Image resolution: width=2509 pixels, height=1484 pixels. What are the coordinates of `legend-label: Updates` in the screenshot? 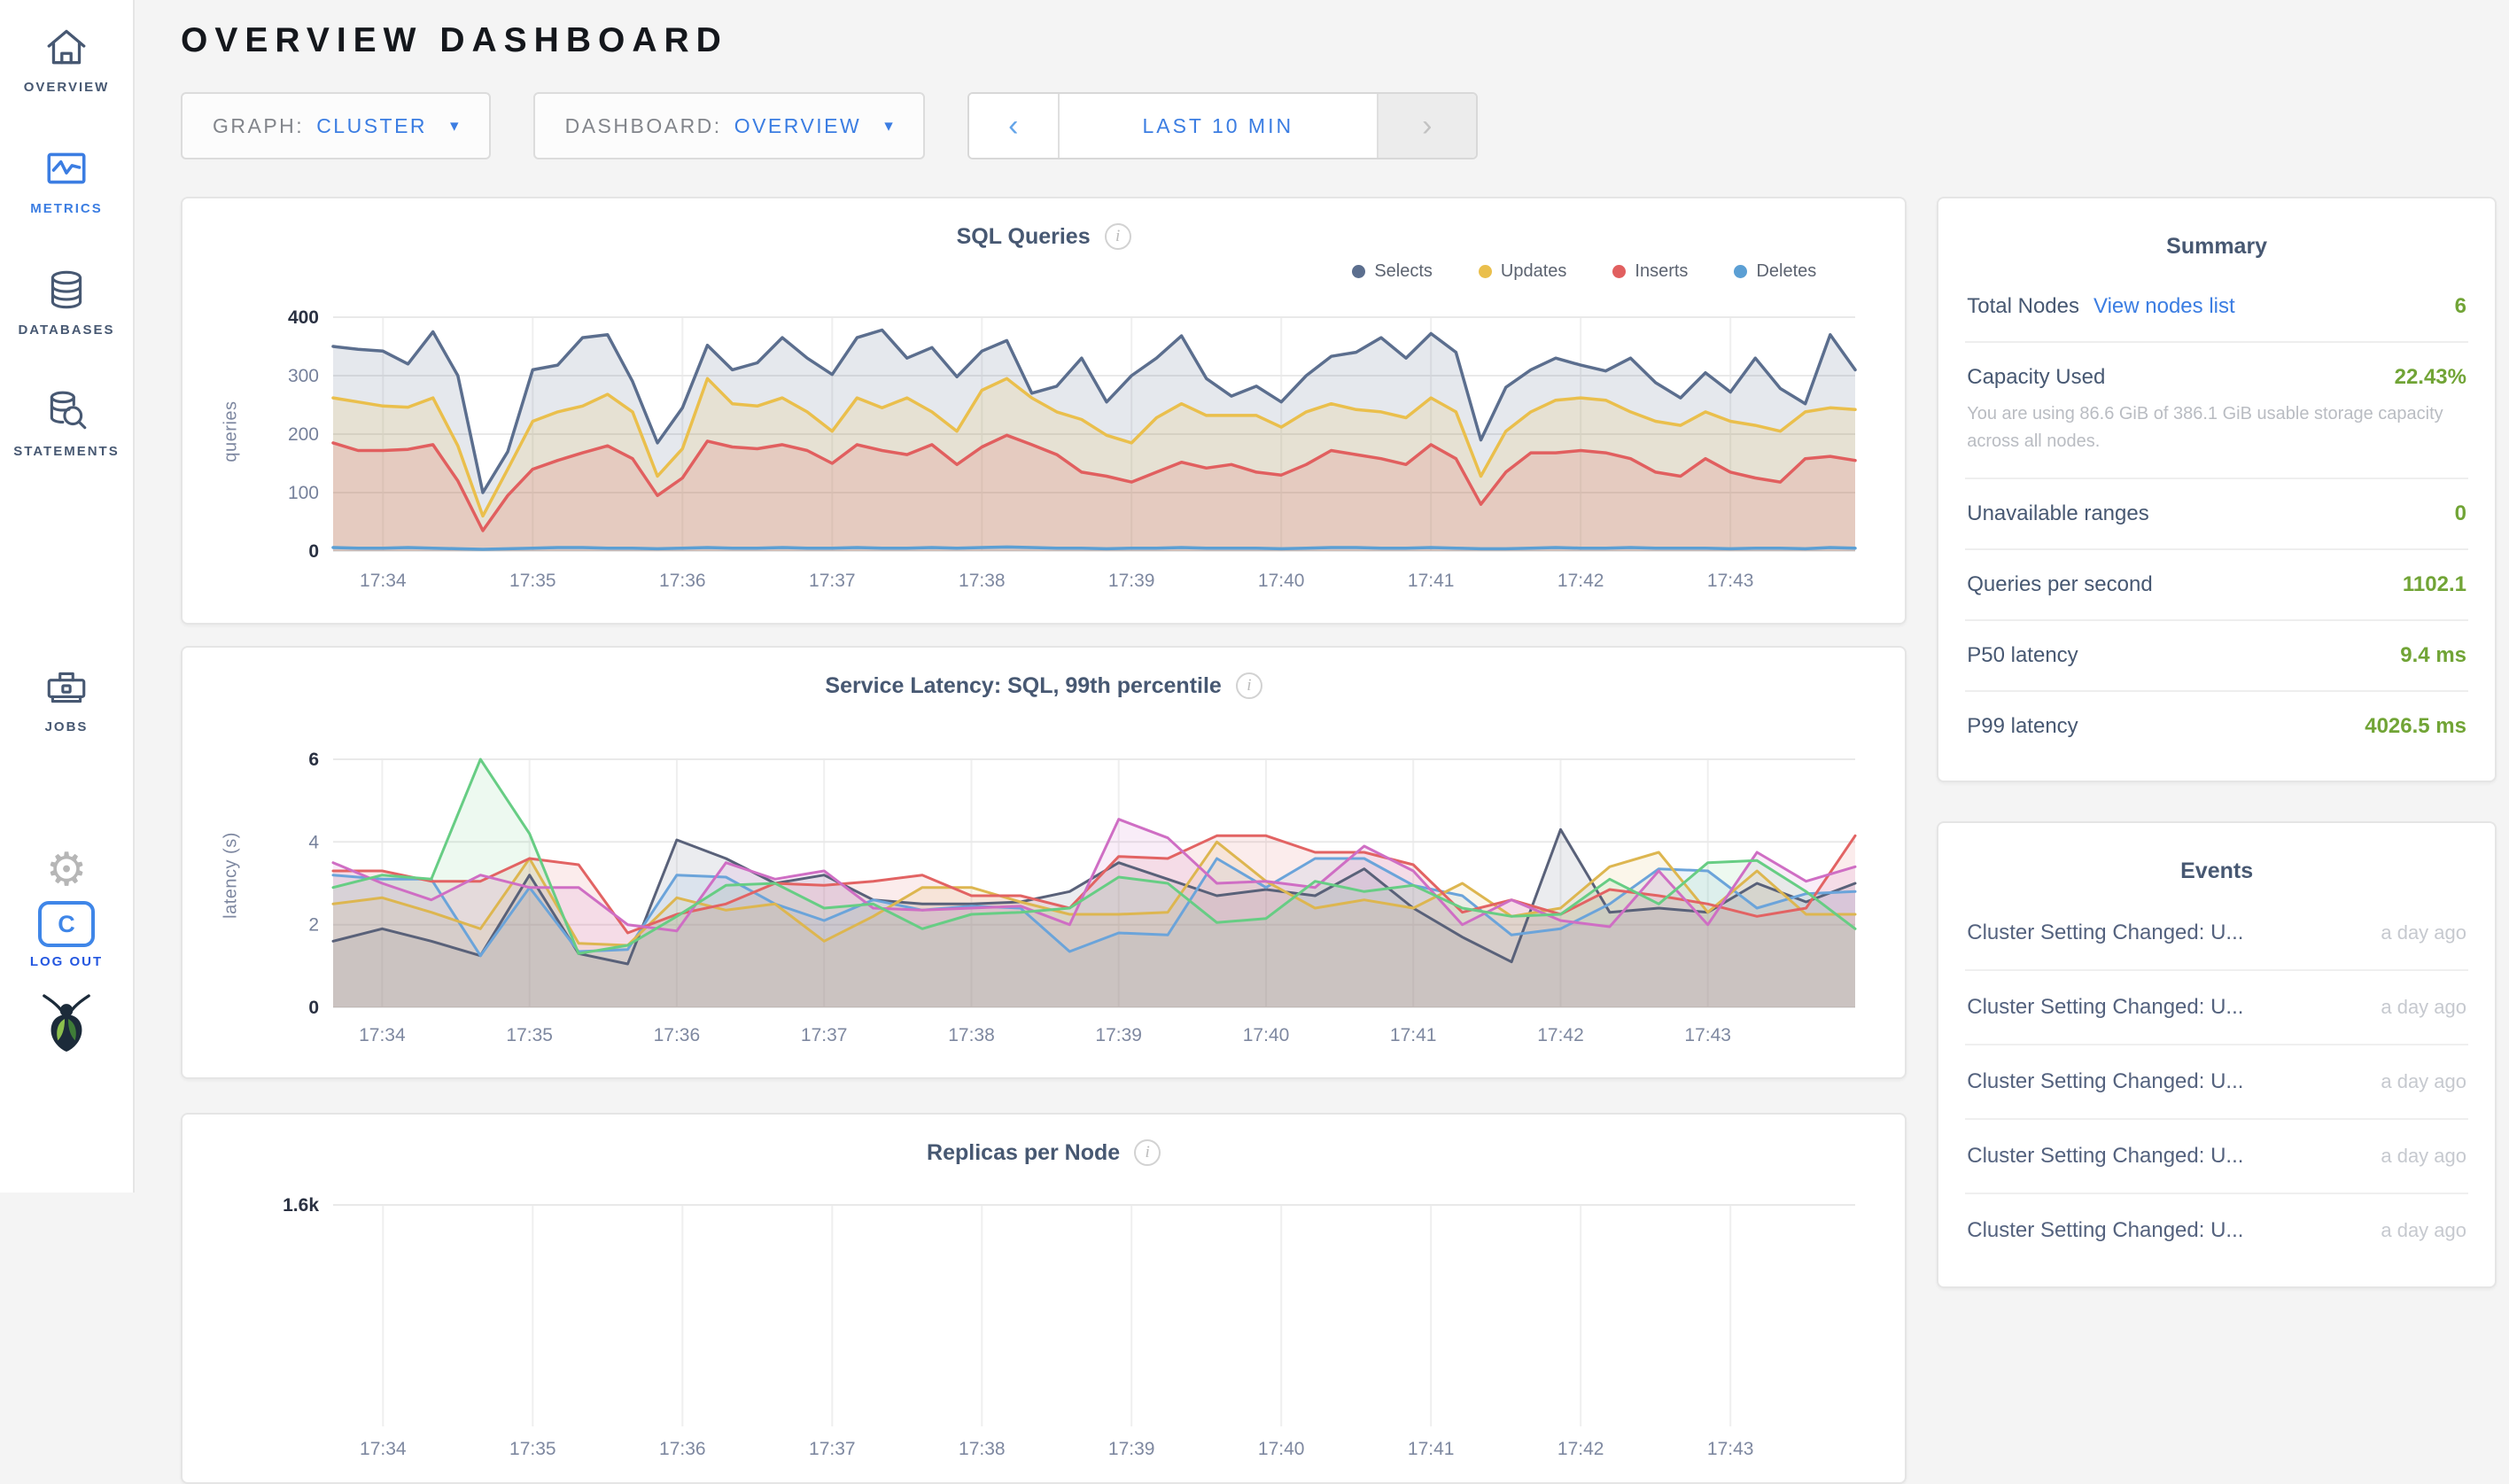 It's located at (1534, 271).